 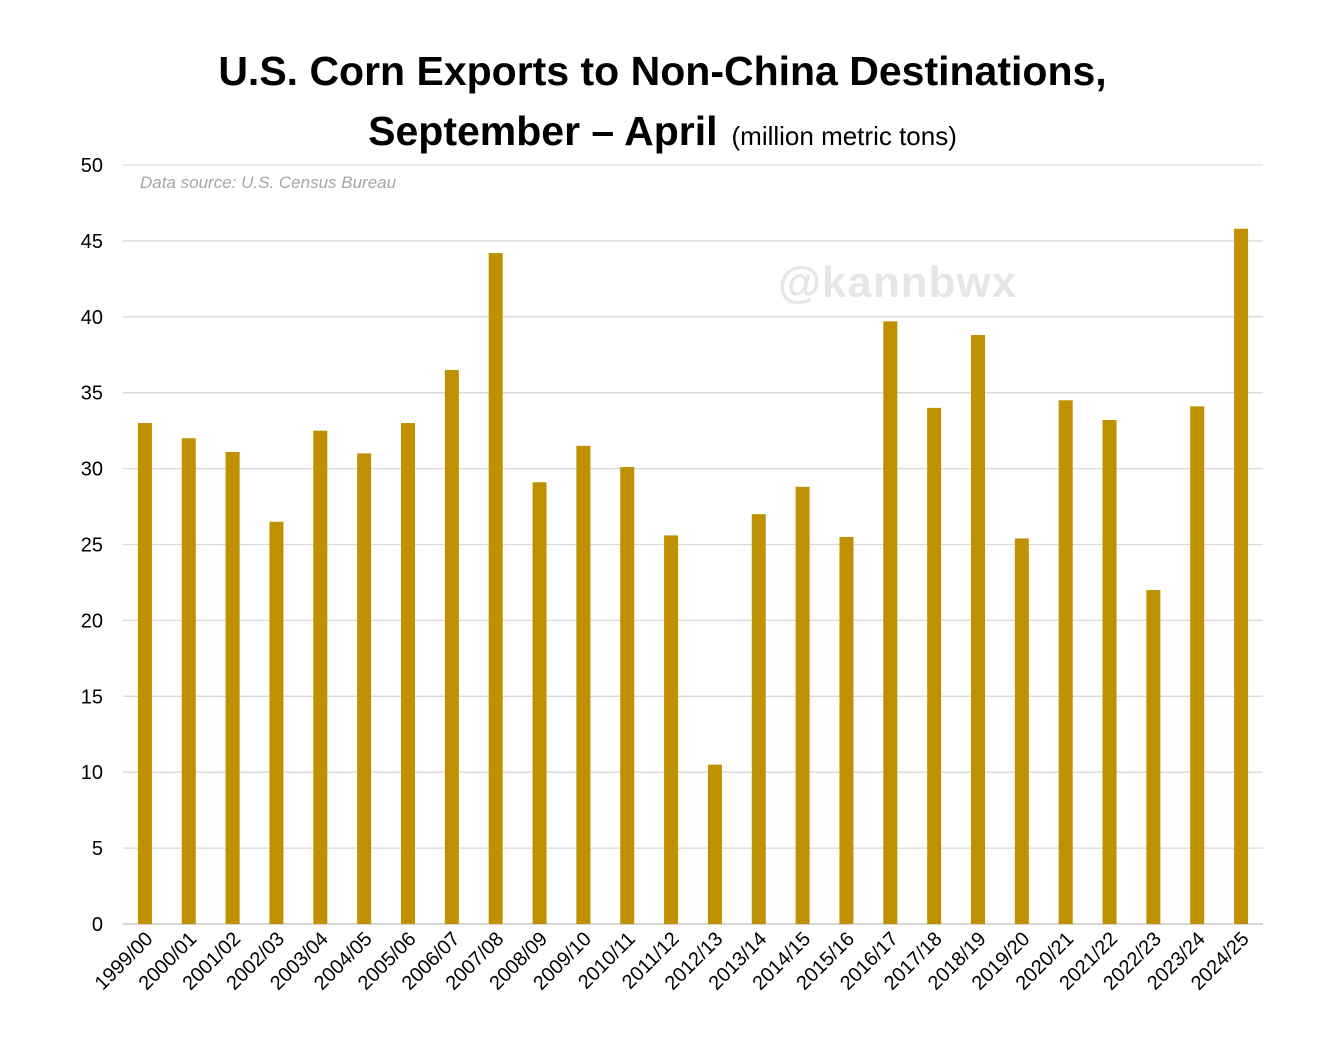 I want to click on y-tick-label: 30, so click(x=92, y=470).